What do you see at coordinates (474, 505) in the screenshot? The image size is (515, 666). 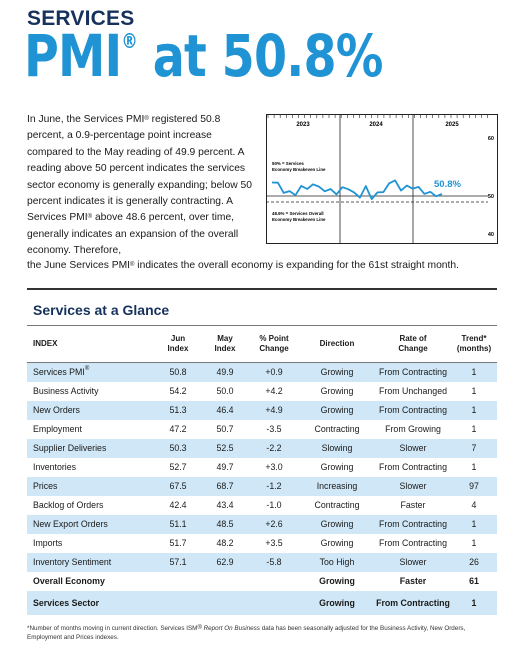 I see `cell-trend: 4` at bounding box center [474, 505].